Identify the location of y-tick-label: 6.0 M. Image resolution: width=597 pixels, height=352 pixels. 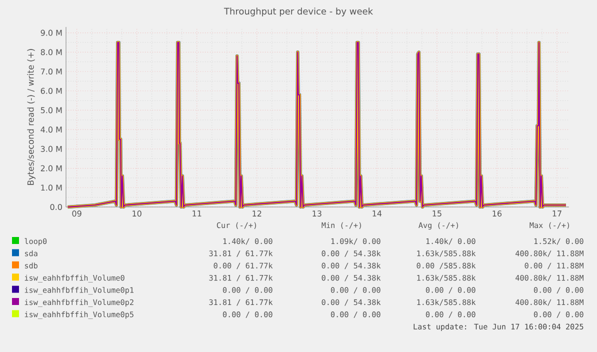
(51, 91).